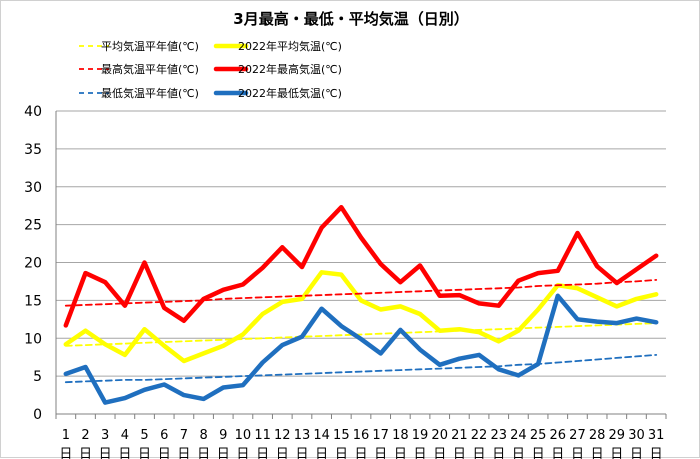 This screenshot has height=459, width=700. Describe the element at coordinates (184, 435) in the screenshot. I see `x-tick-label: 7` at that location.